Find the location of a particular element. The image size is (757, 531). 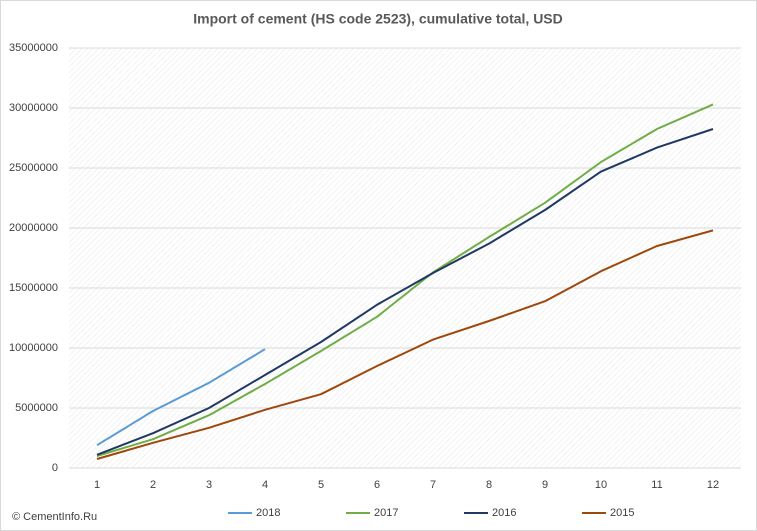

legend-label: 2018 is located at coordinates (268, 513).